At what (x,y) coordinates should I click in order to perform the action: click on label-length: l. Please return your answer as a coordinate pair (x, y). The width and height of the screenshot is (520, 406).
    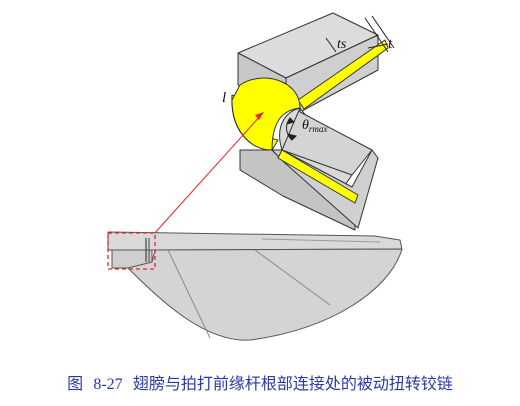
    Looking at the image, I should click on (224, 98).